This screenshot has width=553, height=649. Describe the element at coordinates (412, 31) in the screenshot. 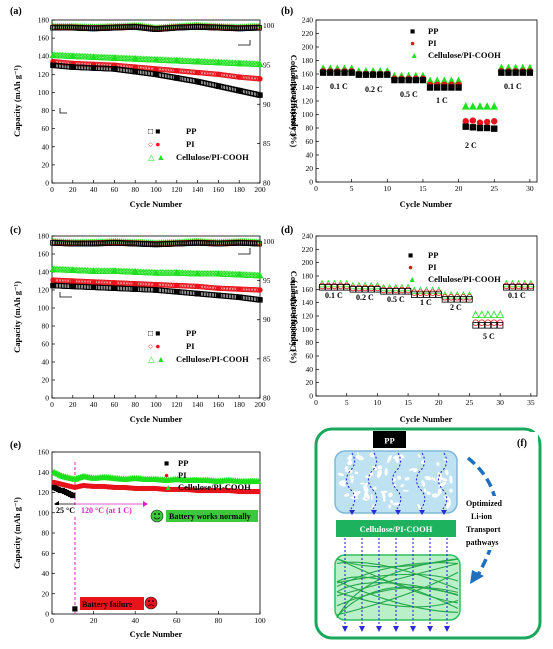

I see `legend-symbol-pp: ■` at that location.